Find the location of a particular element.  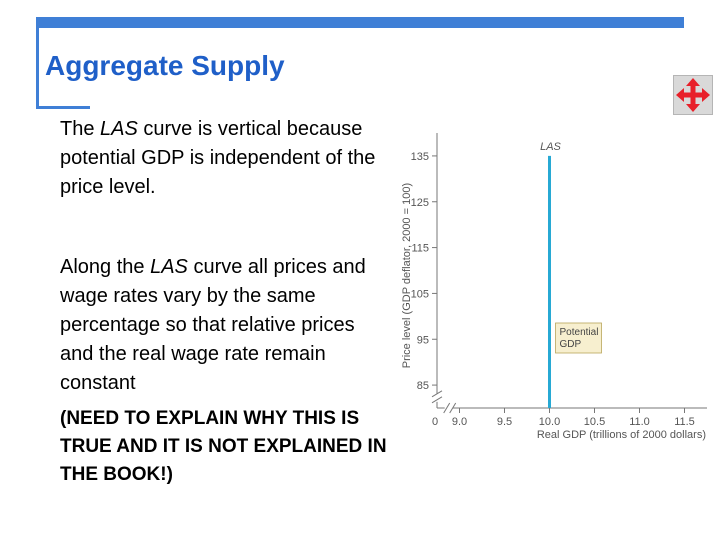

x-tick-label: 11.0 is located at coordinates (639, 422).